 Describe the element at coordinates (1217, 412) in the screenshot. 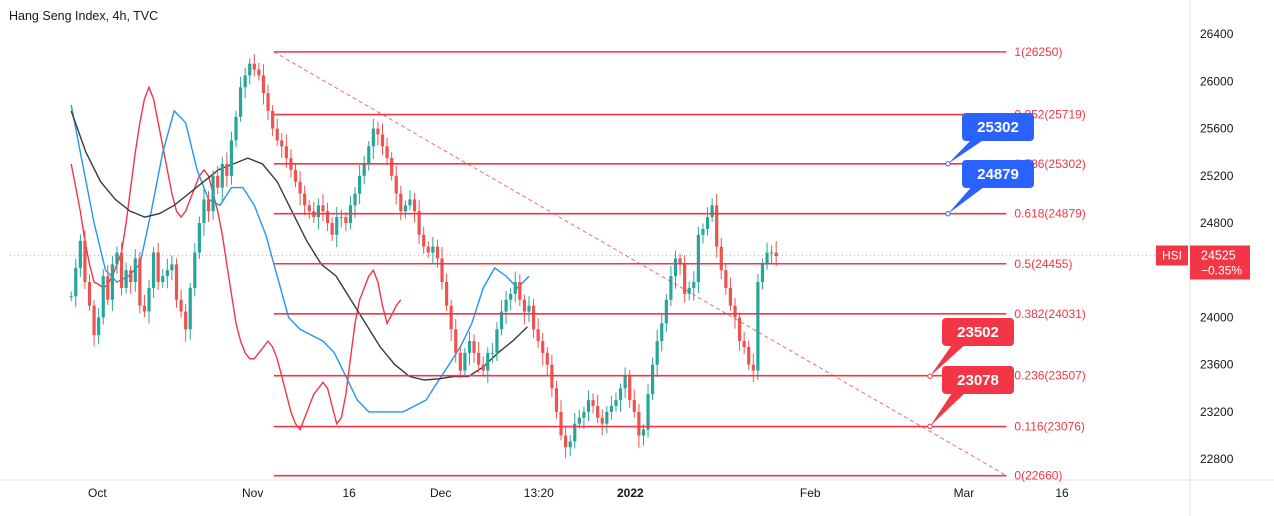

I see `y-tick-label: 23200` at that location.